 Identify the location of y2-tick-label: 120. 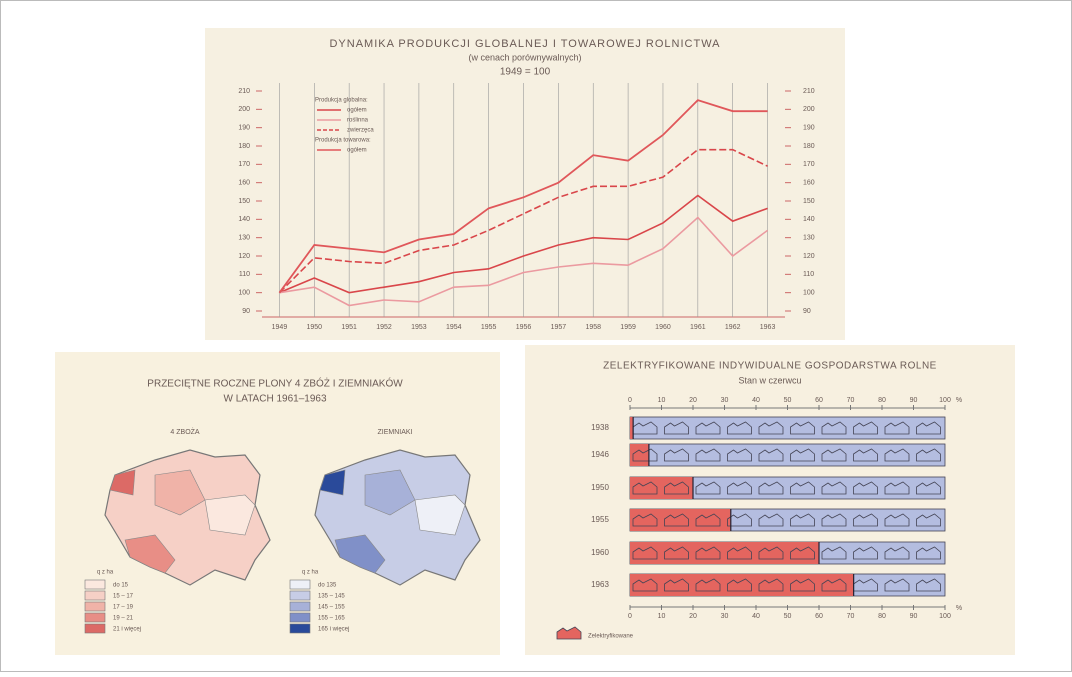
(809, 256).